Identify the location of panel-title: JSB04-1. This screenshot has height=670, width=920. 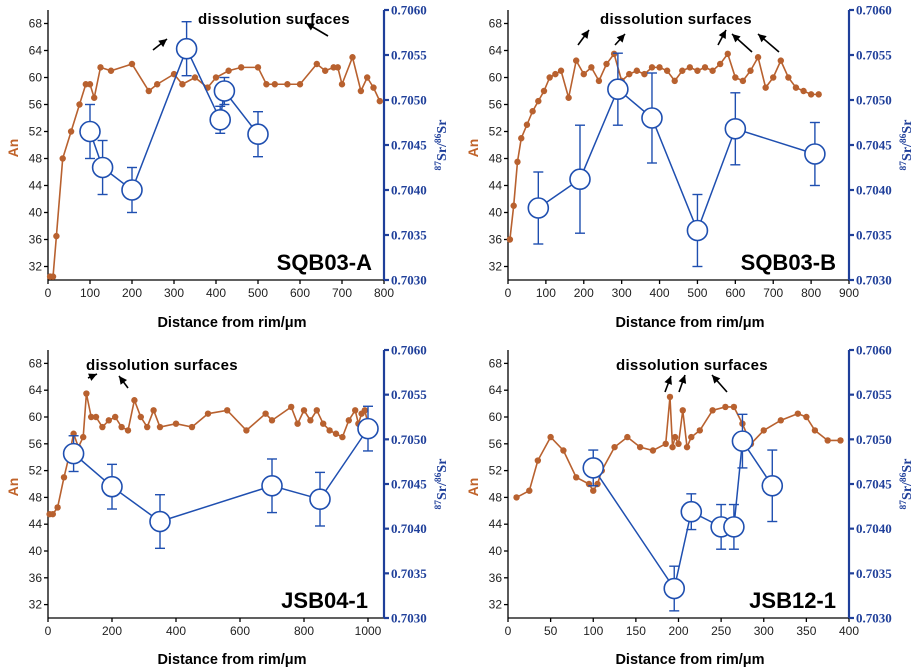
(324, 600).